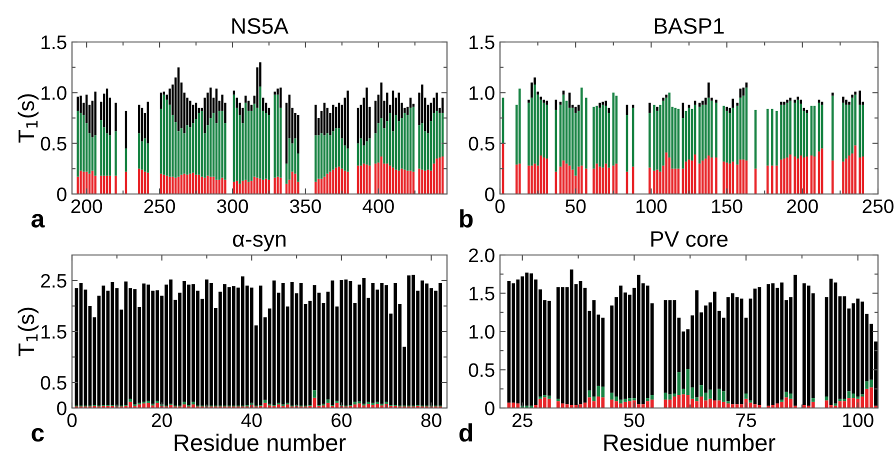  Describe the element at coordinates (465, 432) in the screenshot. I see `text: d` at that location.